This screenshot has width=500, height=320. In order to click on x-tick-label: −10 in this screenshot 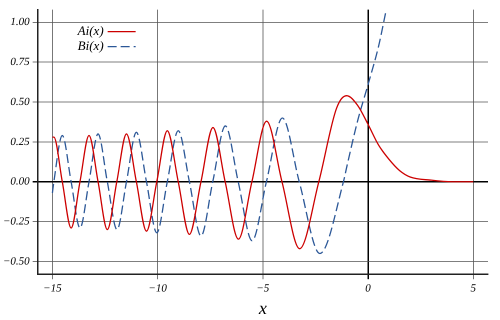, I will do `click(158, 288)`.